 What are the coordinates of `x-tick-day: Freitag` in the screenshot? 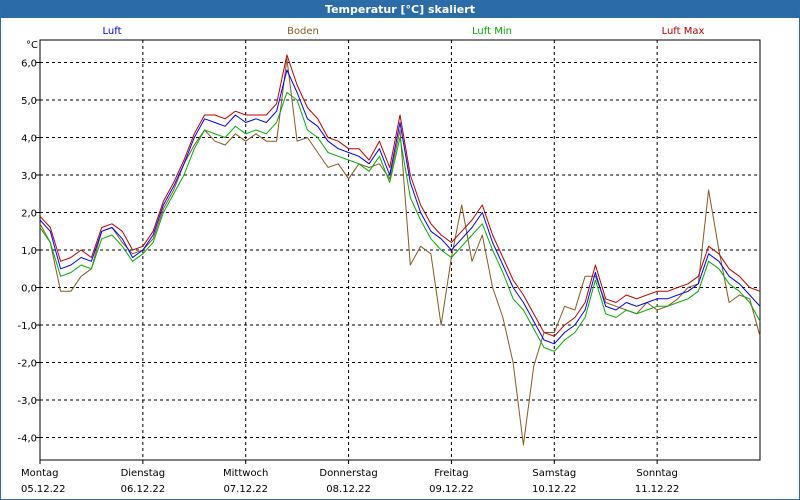 It's located at (451, 473).